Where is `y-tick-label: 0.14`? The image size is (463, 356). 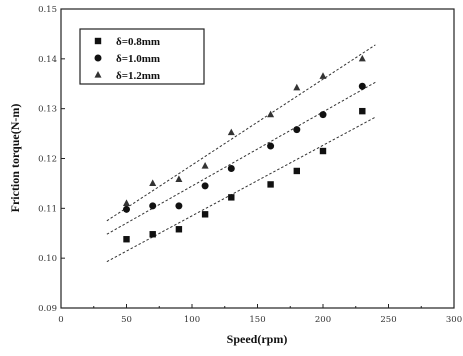 y-tick-label: 0.14 is located at coordinates (47, 60).